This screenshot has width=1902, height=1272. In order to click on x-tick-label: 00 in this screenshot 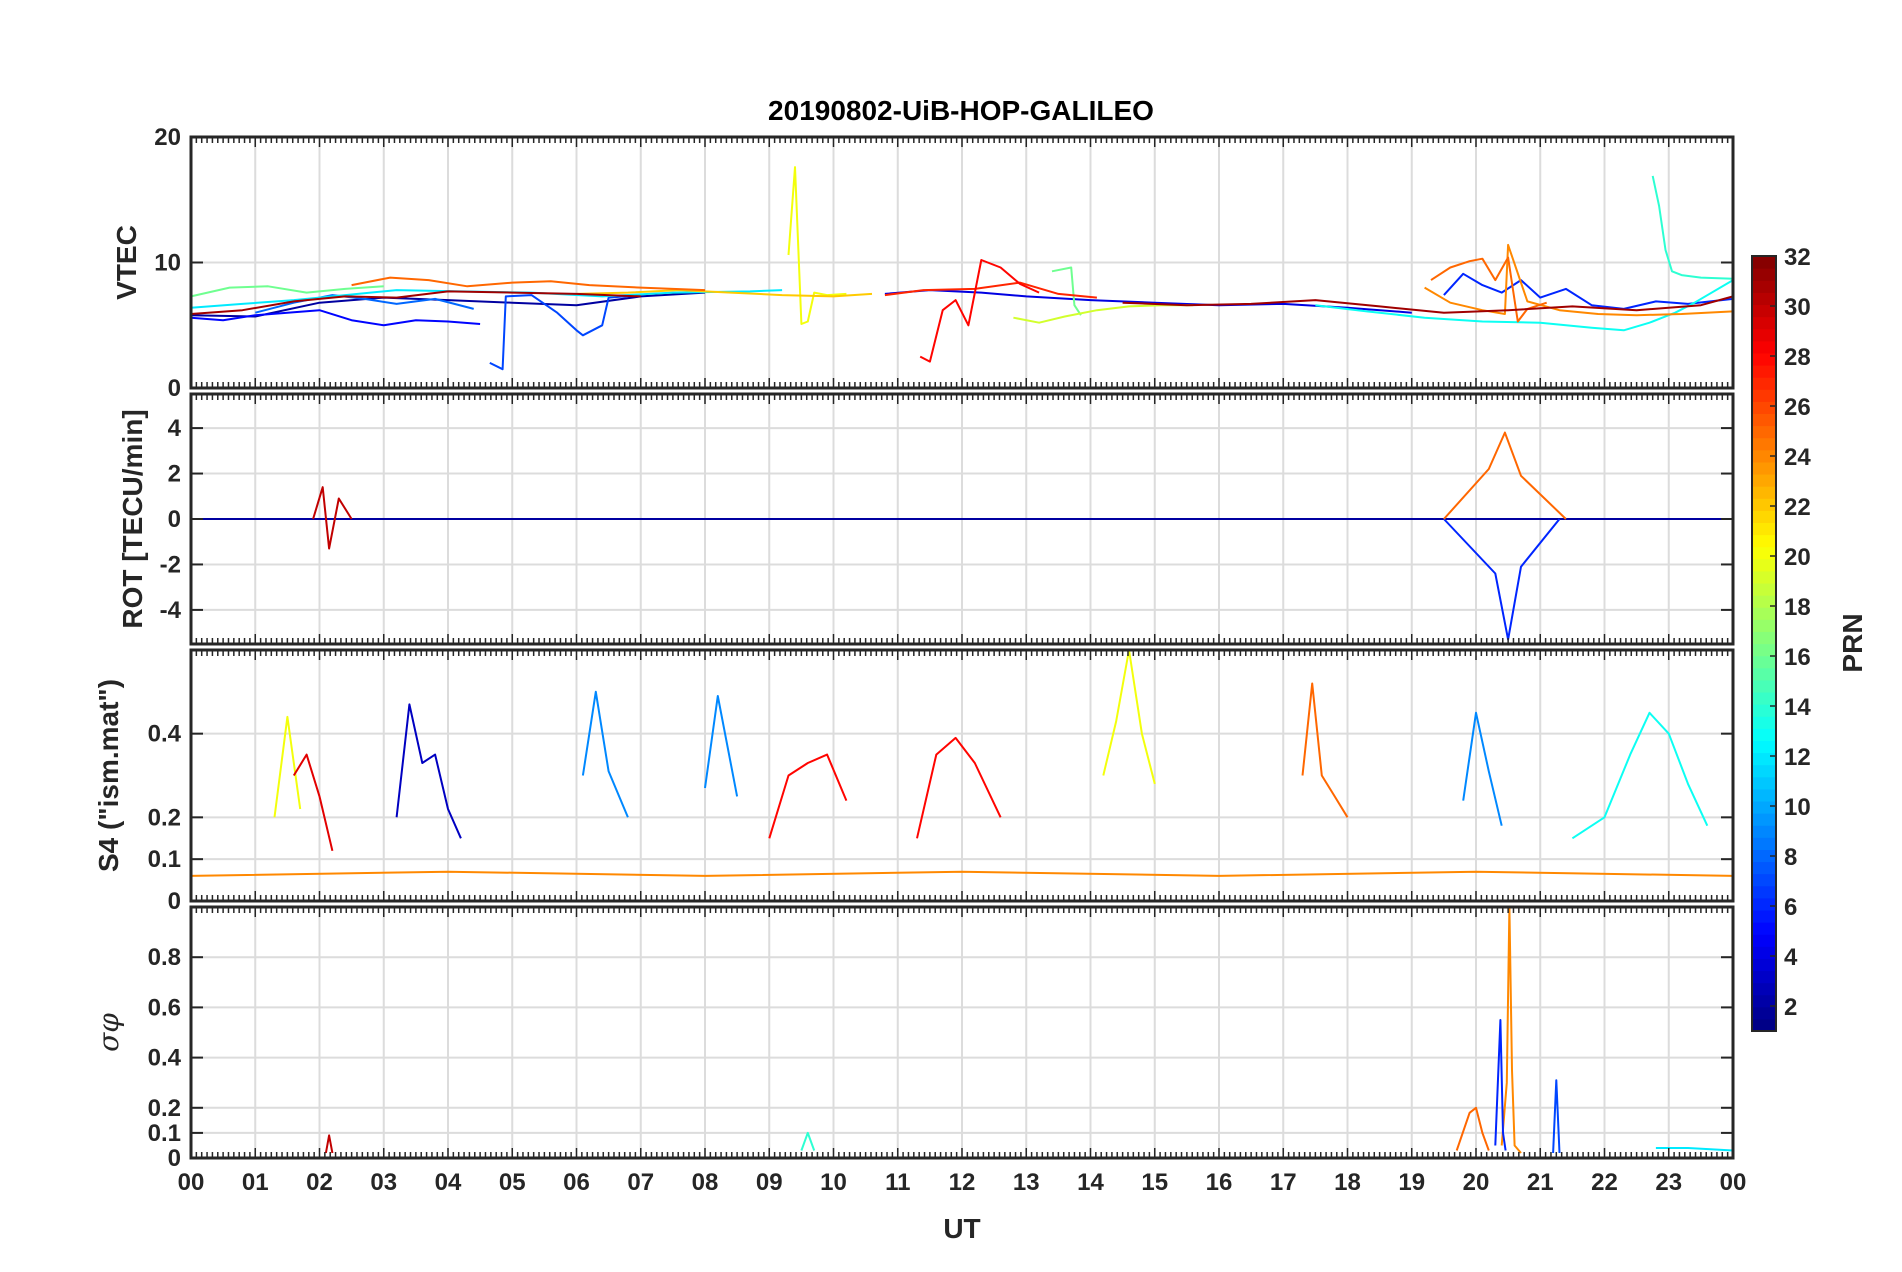, I will do `click(191, 1182)`.